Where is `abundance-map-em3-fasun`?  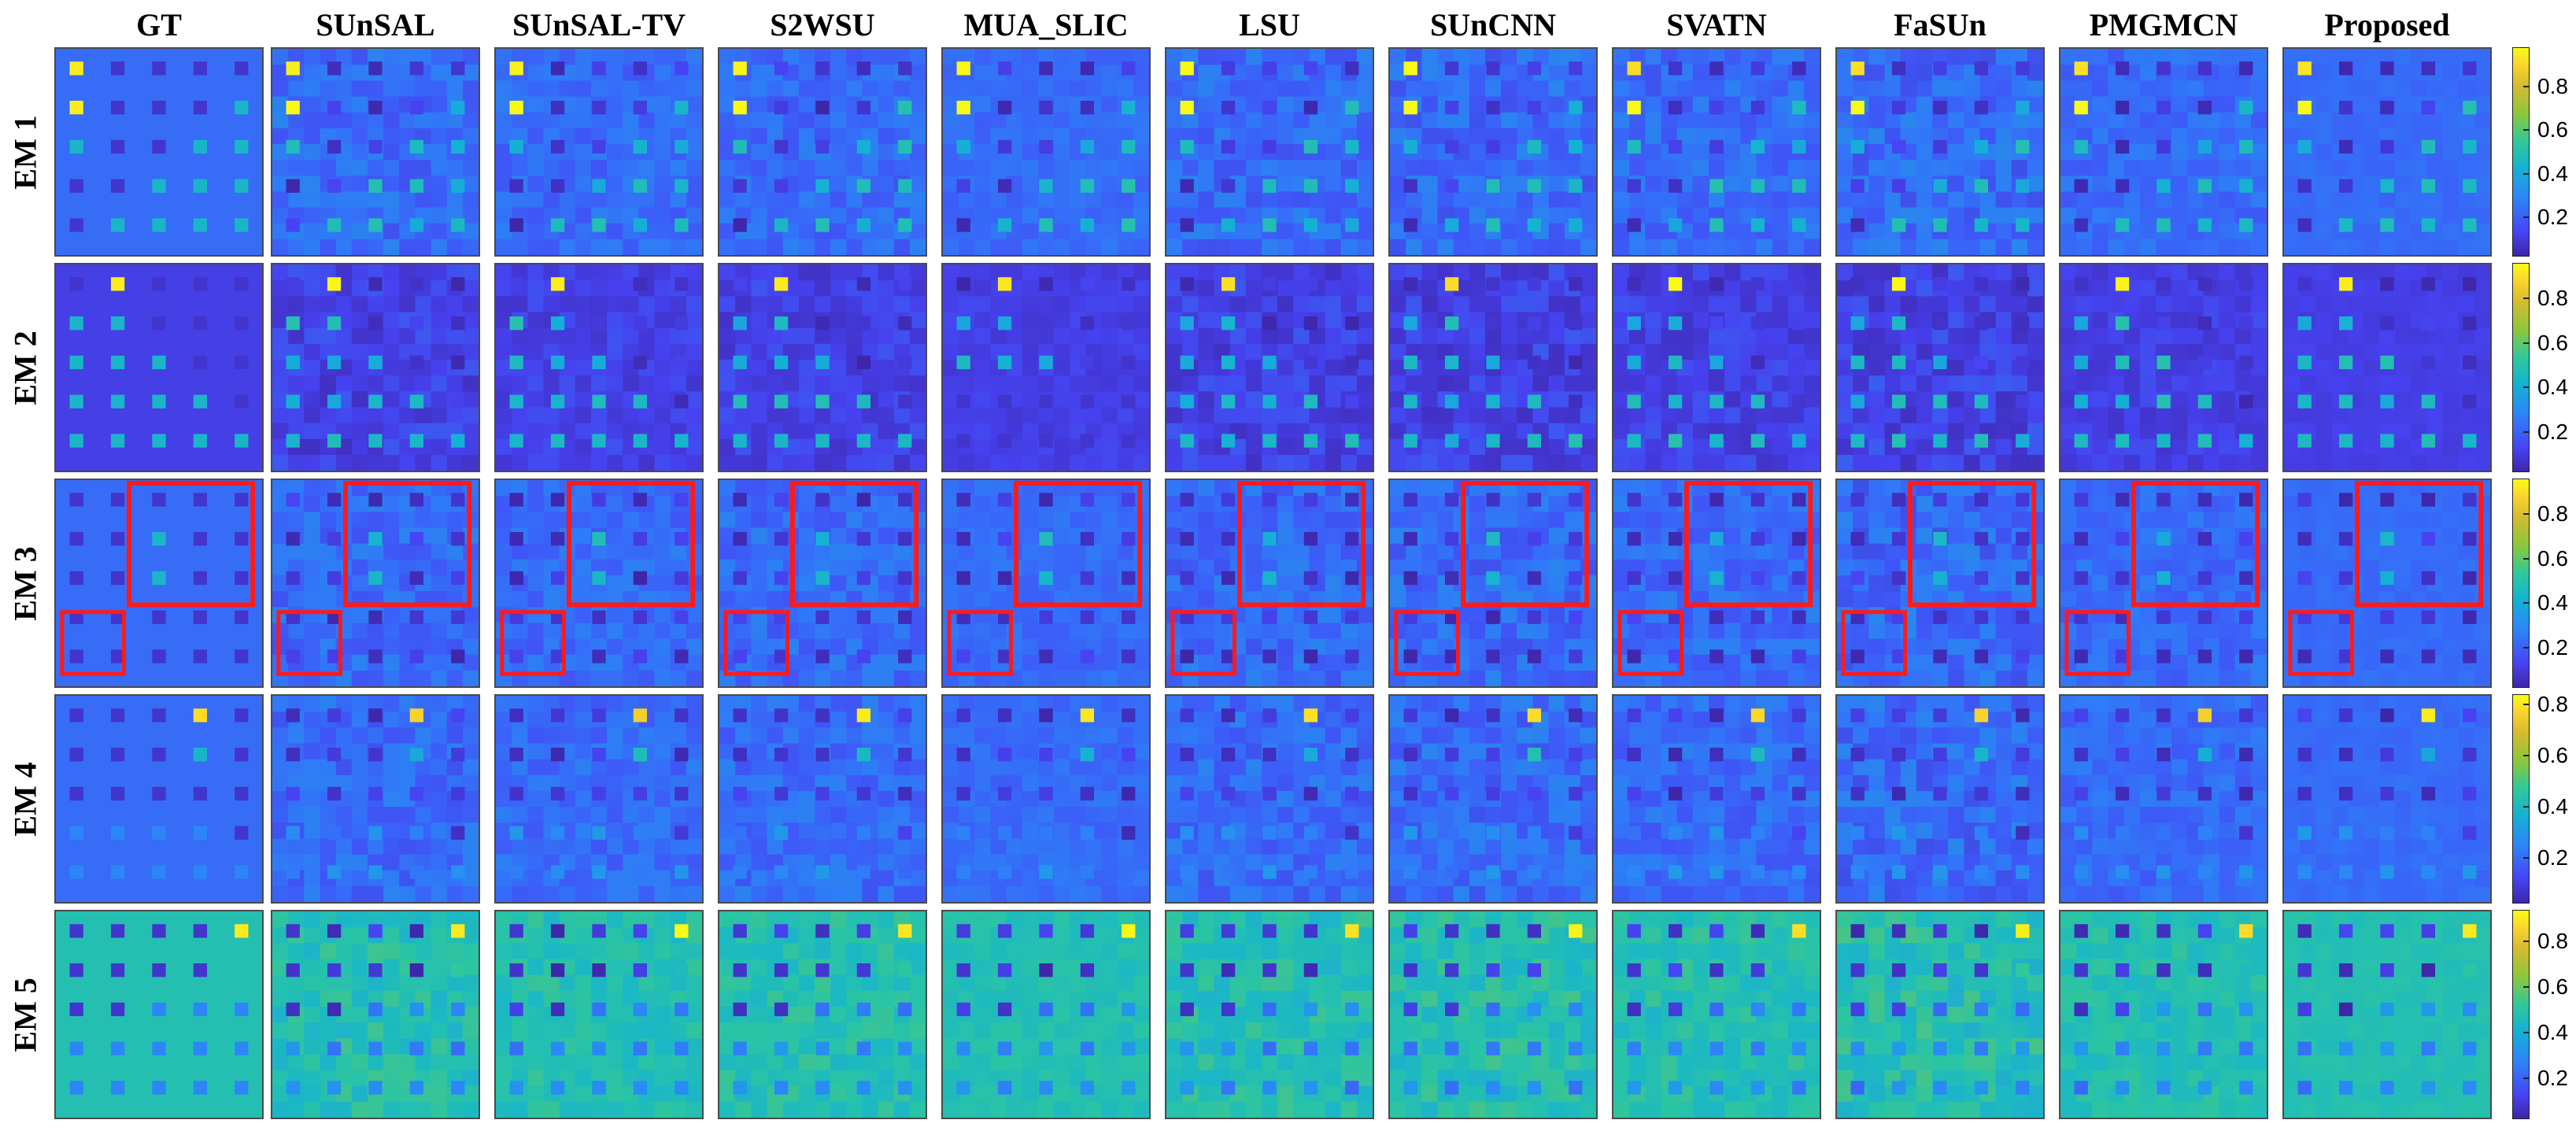 abundance-map-em3-fasun is located at coordinates (1940, 583).